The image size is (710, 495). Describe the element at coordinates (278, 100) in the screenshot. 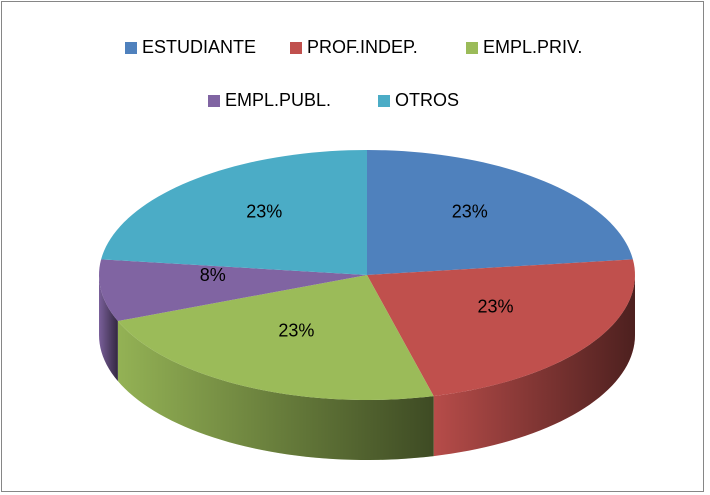

I see `legend-label: EMPL.PUBL.` at that location.